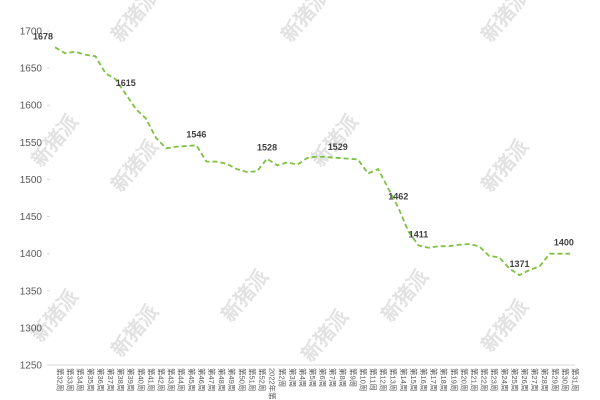  I want to click on x-tick-label: 第5周, so click(313, 377).